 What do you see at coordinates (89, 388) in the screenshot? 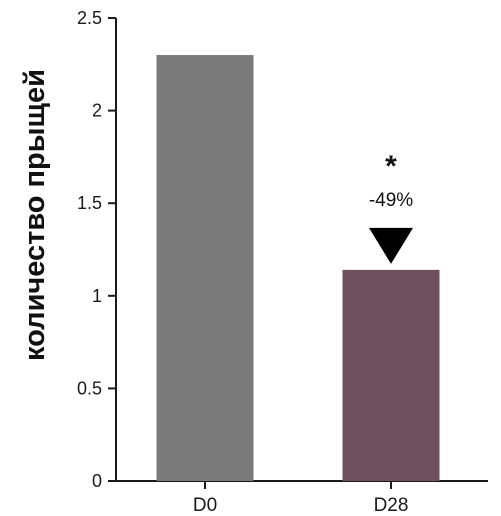
I see `y-tick-label: 0.5` at bounding box center [89, 388].